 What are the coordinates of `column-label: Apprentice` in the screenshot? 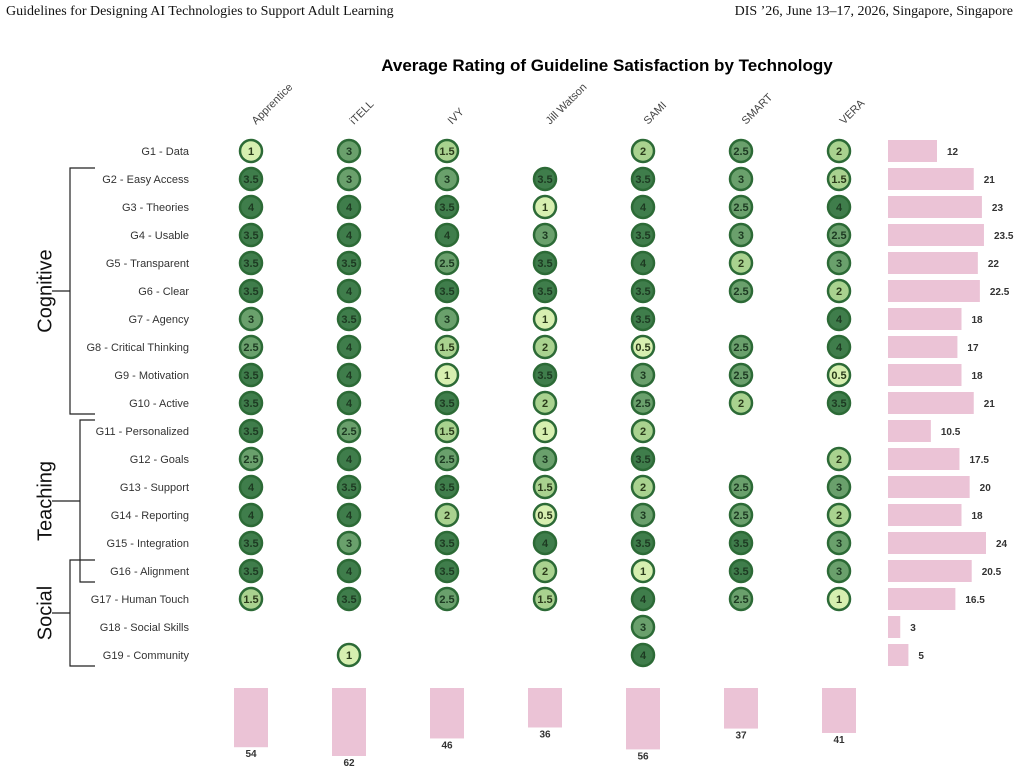 It's located at (273, 104).